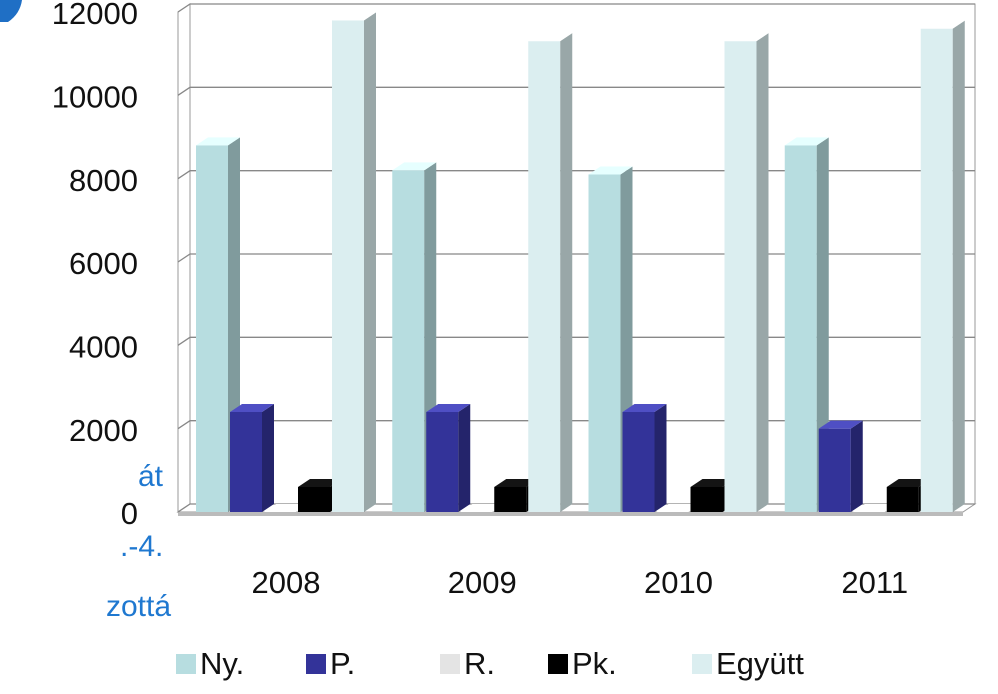 The height and width of the screenshot is (694, 998). Describe the element at coordinates (151, 476) in the screenshot. I see `slide-fragment: át` at that location.